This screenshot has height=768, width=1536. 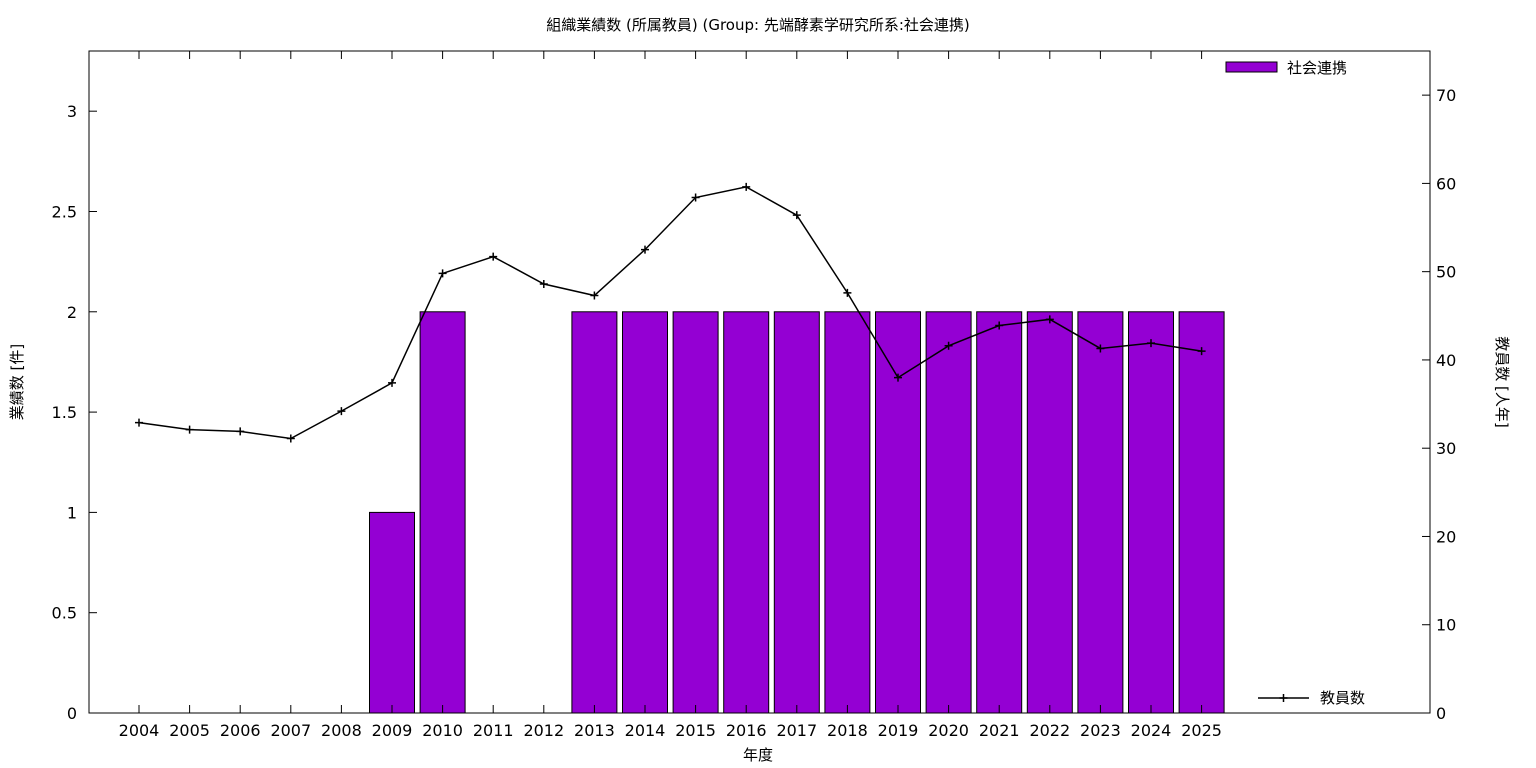 I want to click on x-tick-label: 2014, so click(x=645, y=730).